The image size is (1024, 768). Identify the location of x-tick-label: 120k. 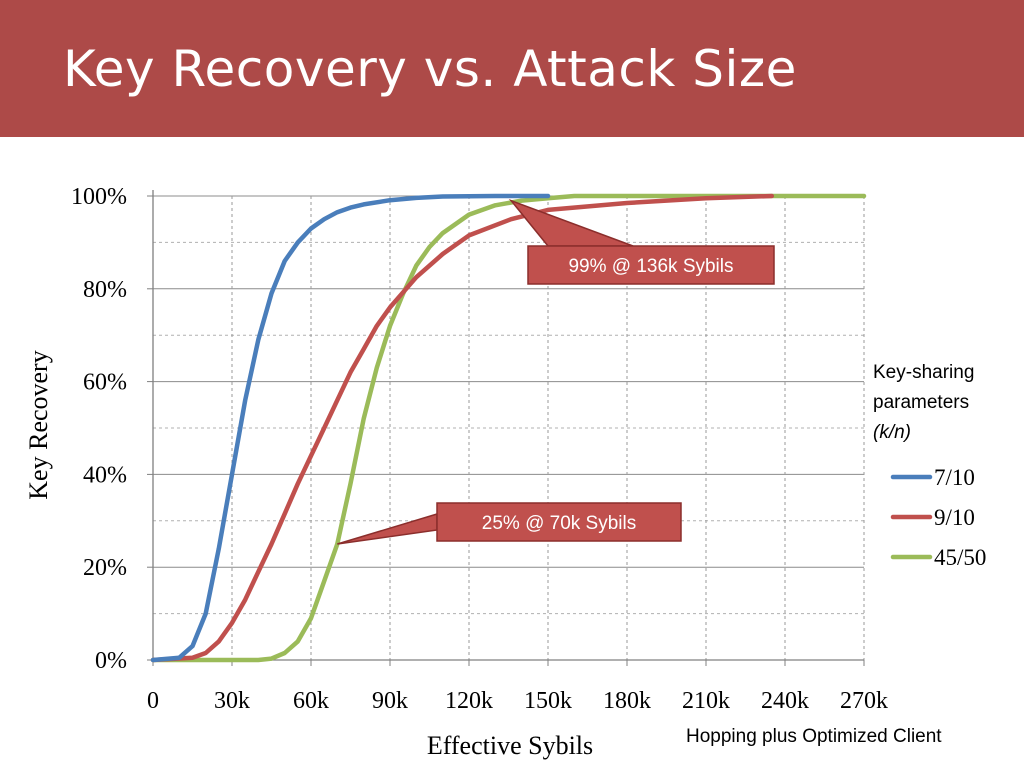
(469, 701).